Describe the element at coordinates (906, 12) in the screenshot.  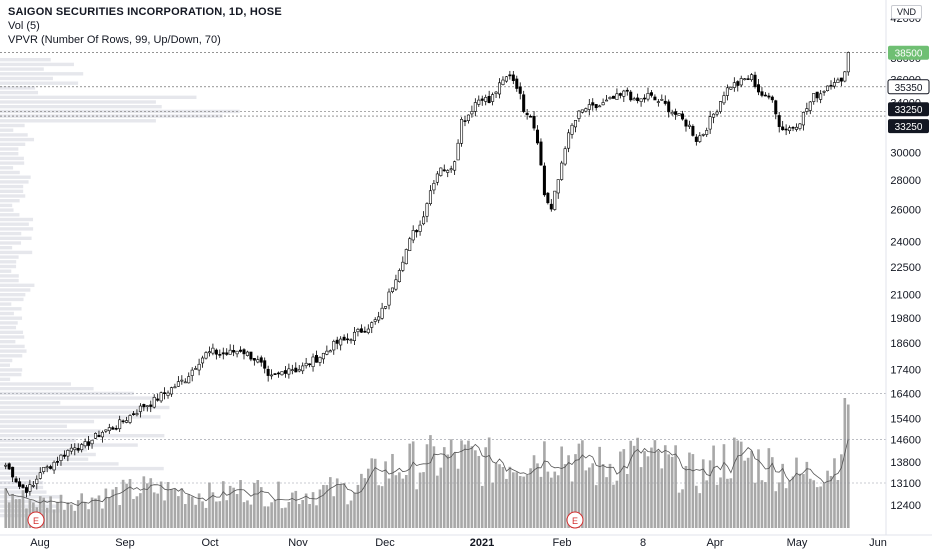
I see `currency-badge: VND` at that location.